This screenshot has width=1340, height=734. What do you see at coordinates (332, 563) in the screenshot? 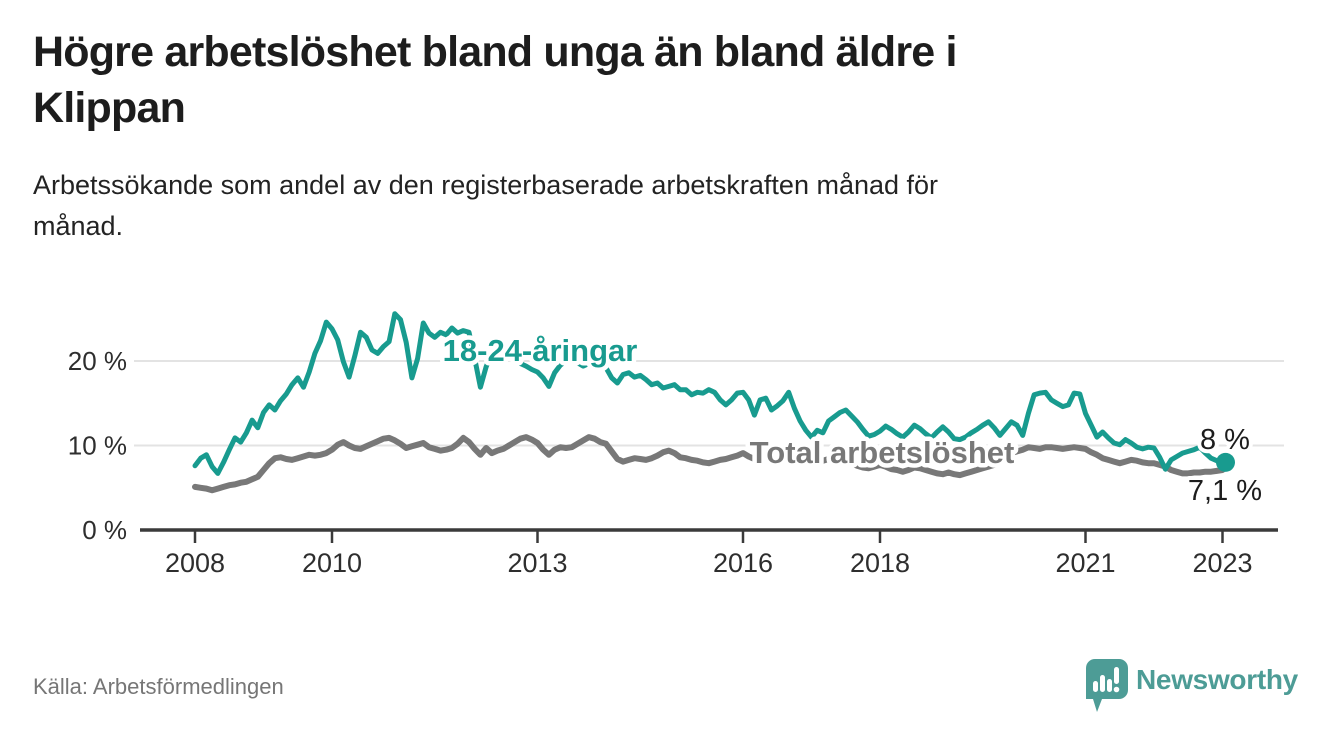
I see `x-tick-label-2010: 2010` at bounding box center [332, 563].